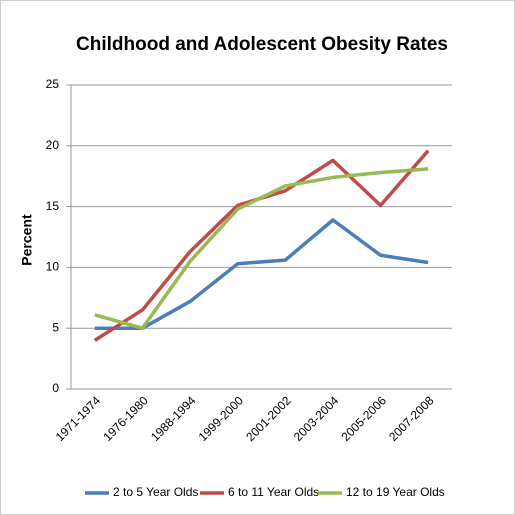 The height and width of the screenshot is (515, 515). Describe the element at coordinates (55, 327) in the screenshot. I see `y-tick-label: 5` at that location.